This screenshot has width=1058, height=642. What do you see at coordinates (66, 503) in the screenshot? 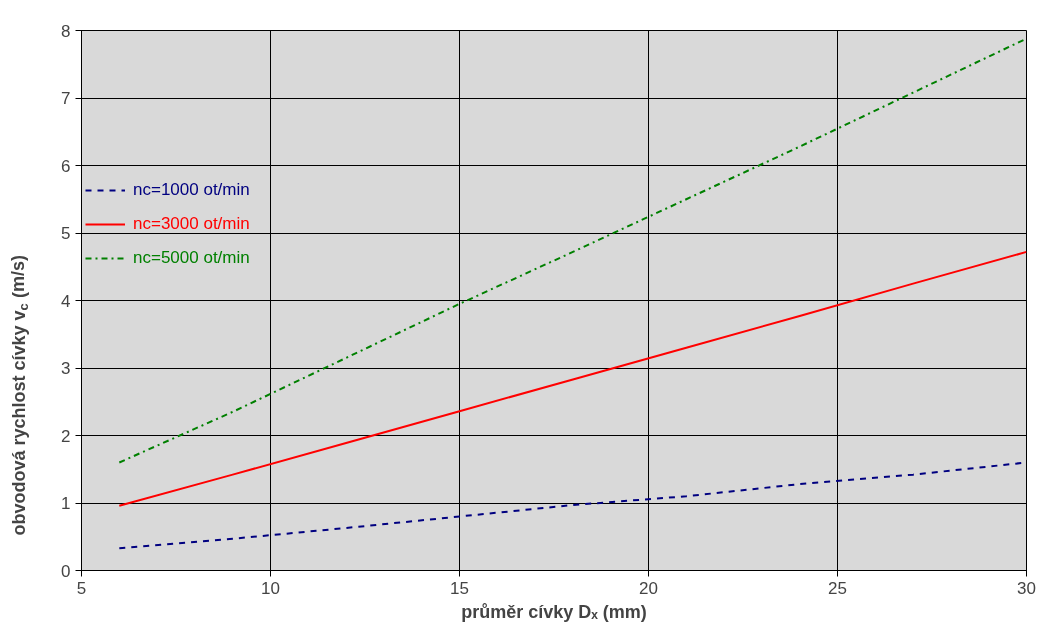
I see `y-tick-label: 1` at bounding box center [66, 503].